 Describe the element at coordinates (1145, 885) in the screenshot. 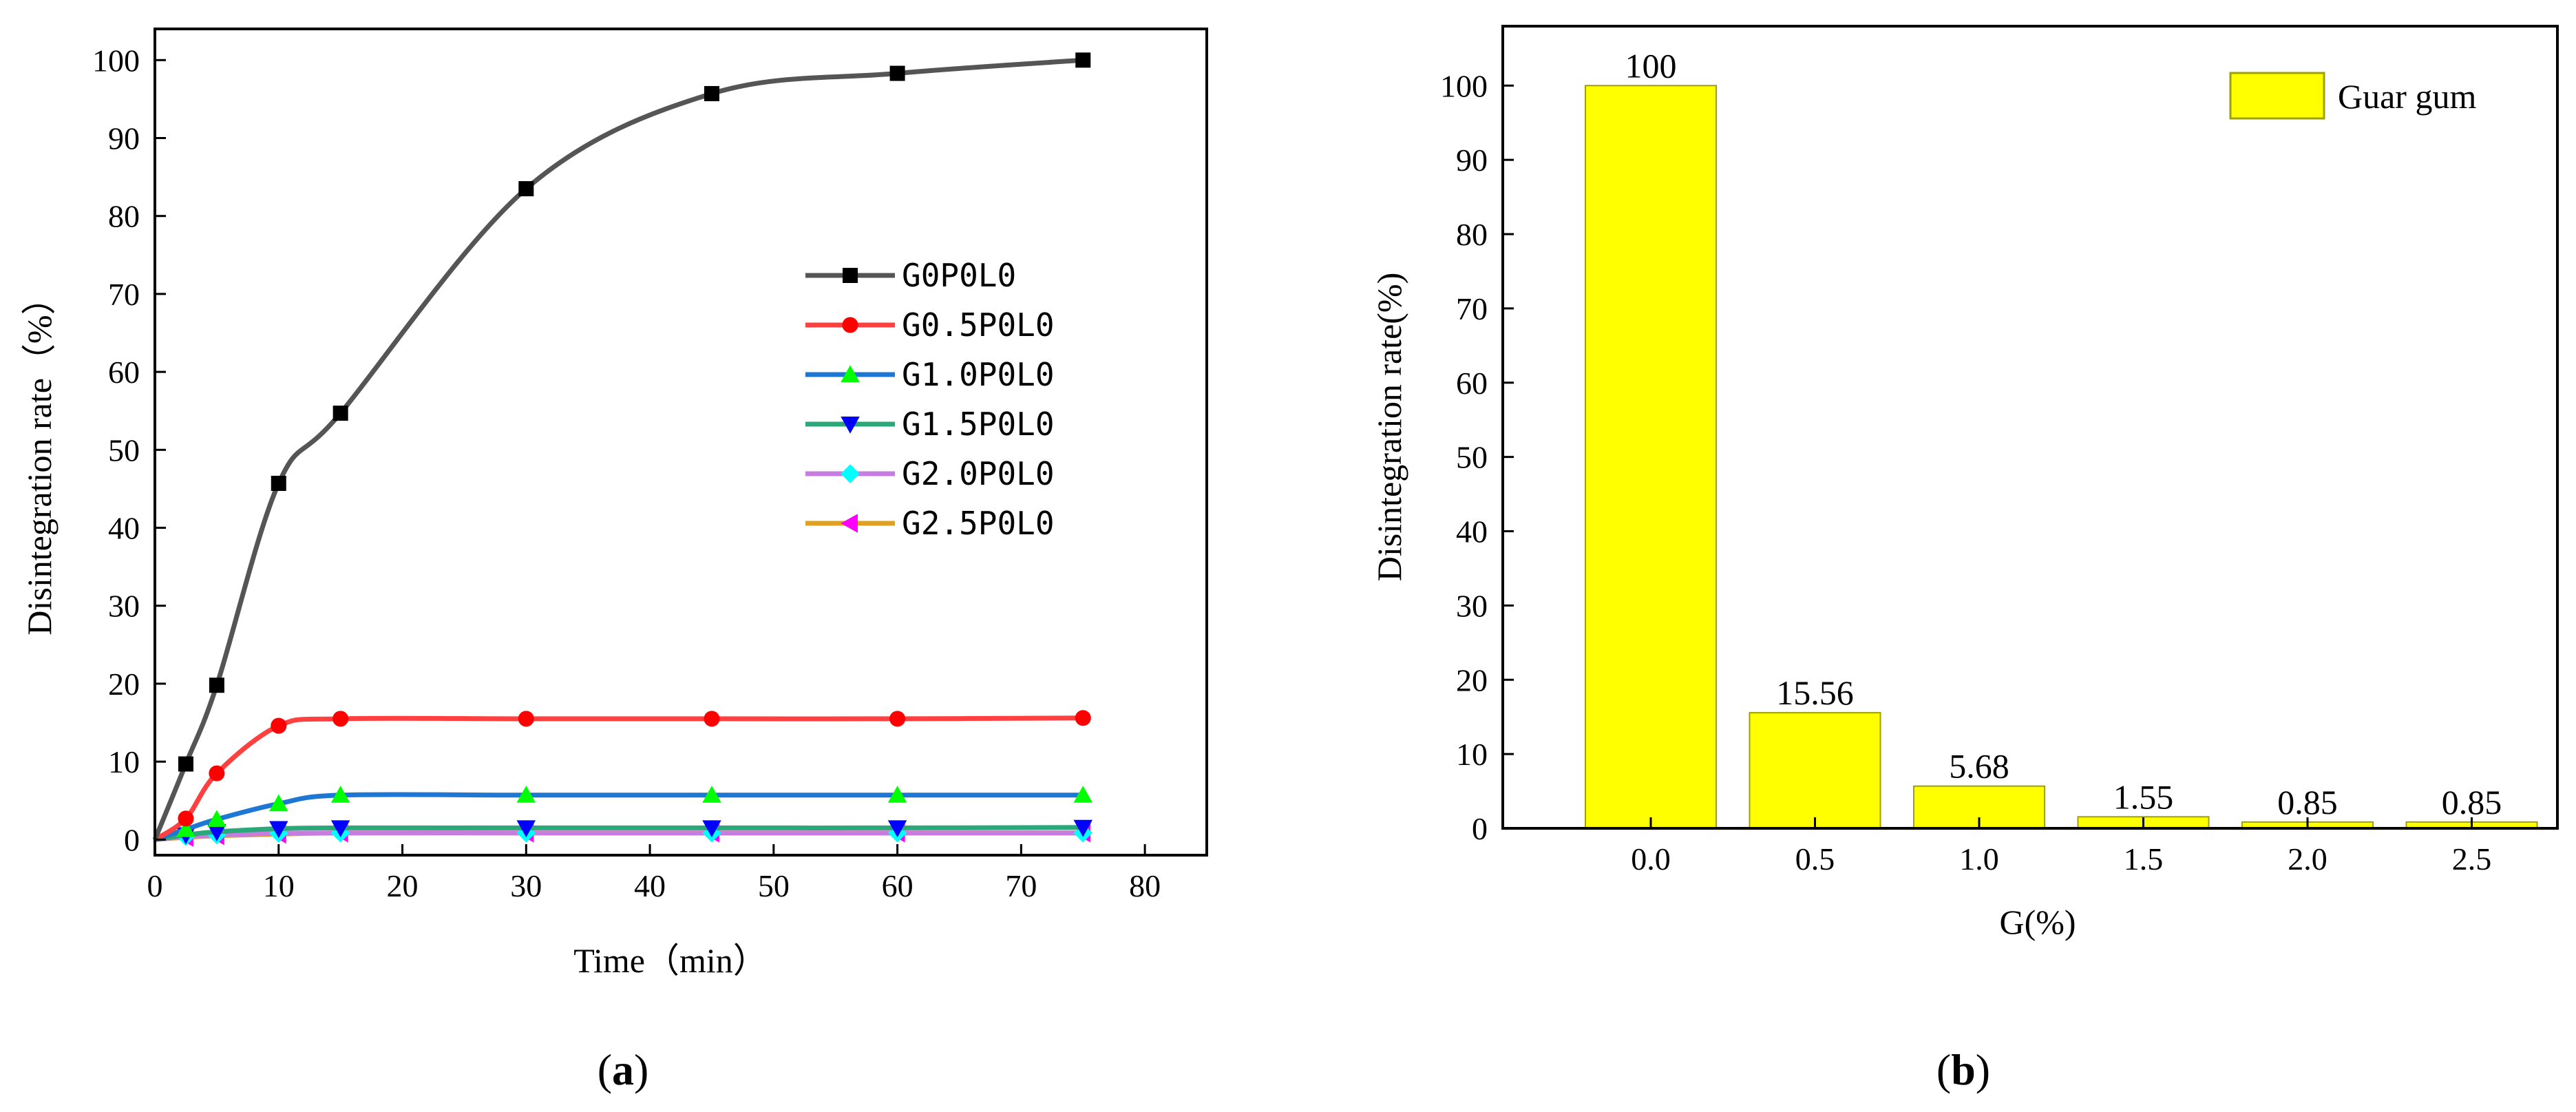

I see `panel-a-x-tick-label: 80` at that location.